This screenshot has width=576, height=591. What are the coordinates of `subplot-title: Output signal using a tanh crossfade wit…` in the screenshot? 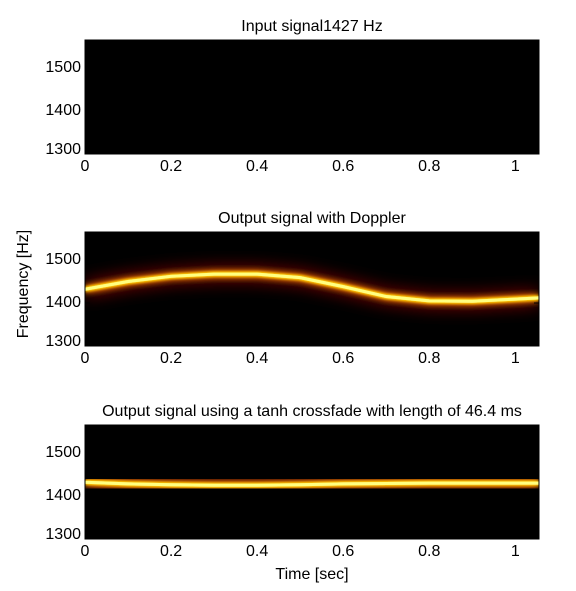 It's located at (312, 411).